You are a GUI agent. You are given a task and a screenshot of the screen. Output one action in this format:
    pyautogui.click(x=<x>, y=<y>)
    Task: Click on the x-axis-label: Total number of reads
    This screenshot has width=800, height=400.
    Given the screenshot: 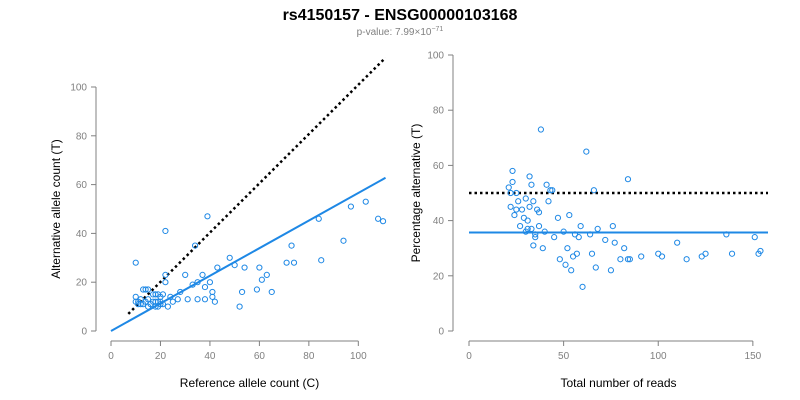 What is the action you would take?
    pyautogui.click(x=618, y=383)
    